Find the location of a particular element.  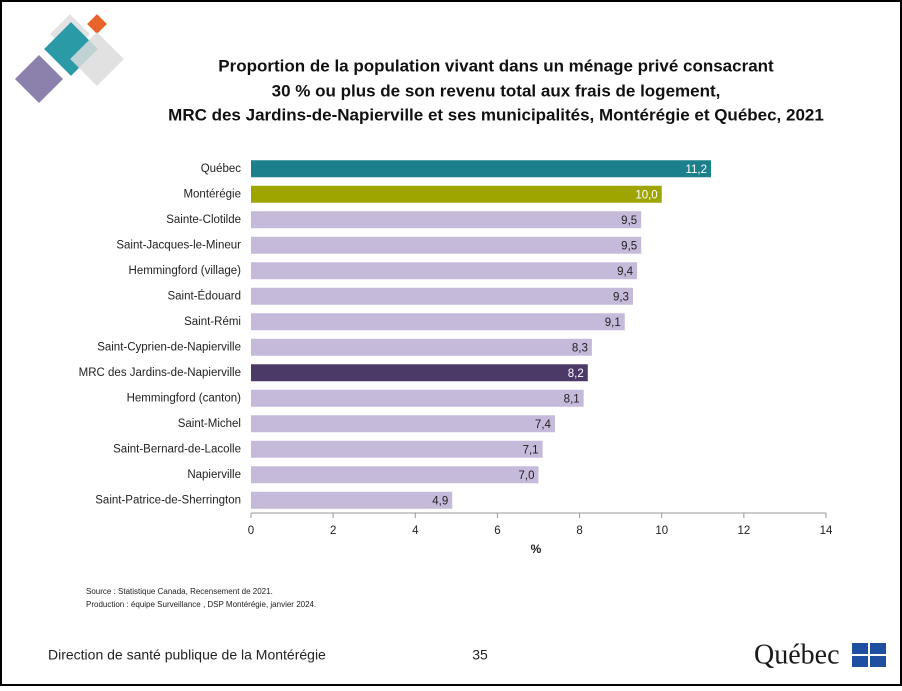

y-tick-label: Saint-Jacques-le-Mineur is located at coordinates (178, 245).